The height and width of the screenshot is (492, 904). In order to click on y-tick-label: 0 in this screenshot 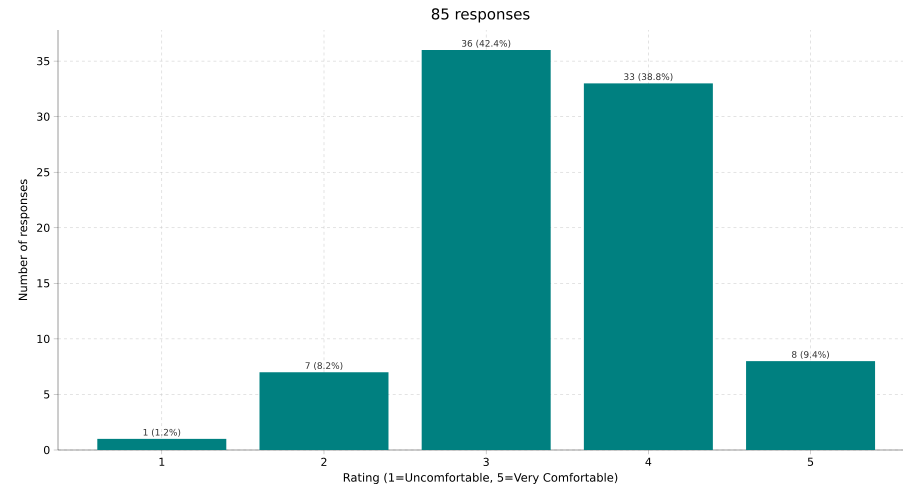, I will do `click(47, 450)`.